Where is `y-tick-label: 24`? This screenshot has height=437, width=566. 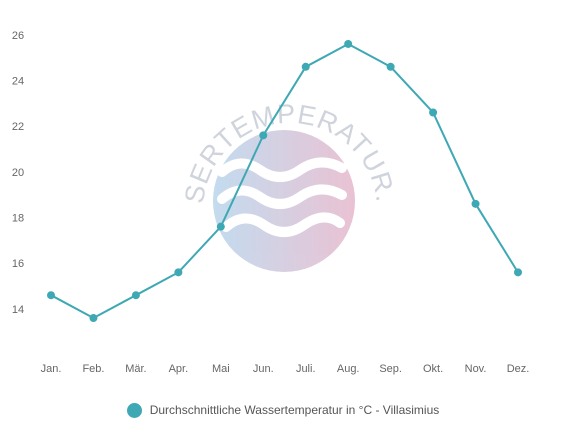 y-tick-label: 24 is located at coordinates (18, 82).